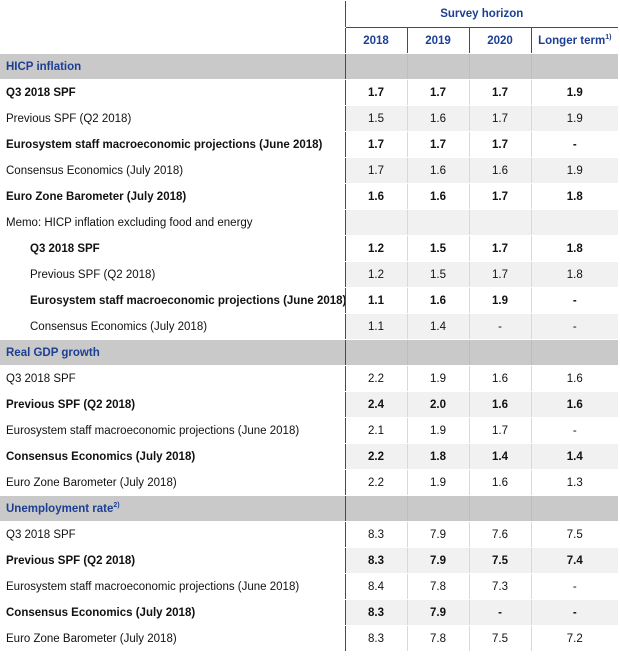 The width and height of the screenshot is (620, 664). I want to click on data-row: Previous SPF (Q2 2018) 8.3 7.9 7.5 7.4, so click(309, 560).